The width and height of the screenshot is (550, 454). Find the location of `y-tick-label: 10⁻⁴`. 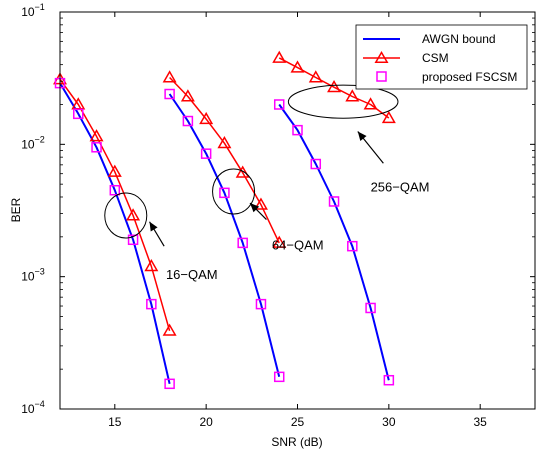

y-tick-label: 10⁻⁴ is located at coordinates (33, 407).